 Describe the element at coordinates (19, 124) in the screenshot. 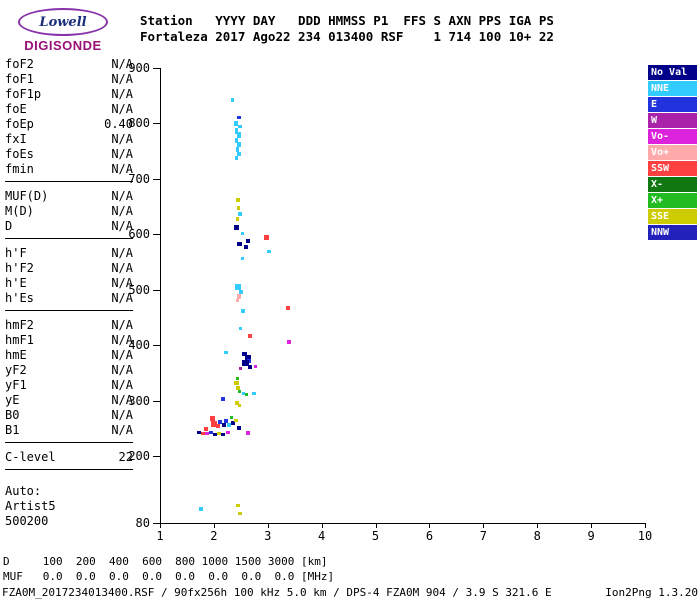

I see `parameter-label: foEp` at that location.